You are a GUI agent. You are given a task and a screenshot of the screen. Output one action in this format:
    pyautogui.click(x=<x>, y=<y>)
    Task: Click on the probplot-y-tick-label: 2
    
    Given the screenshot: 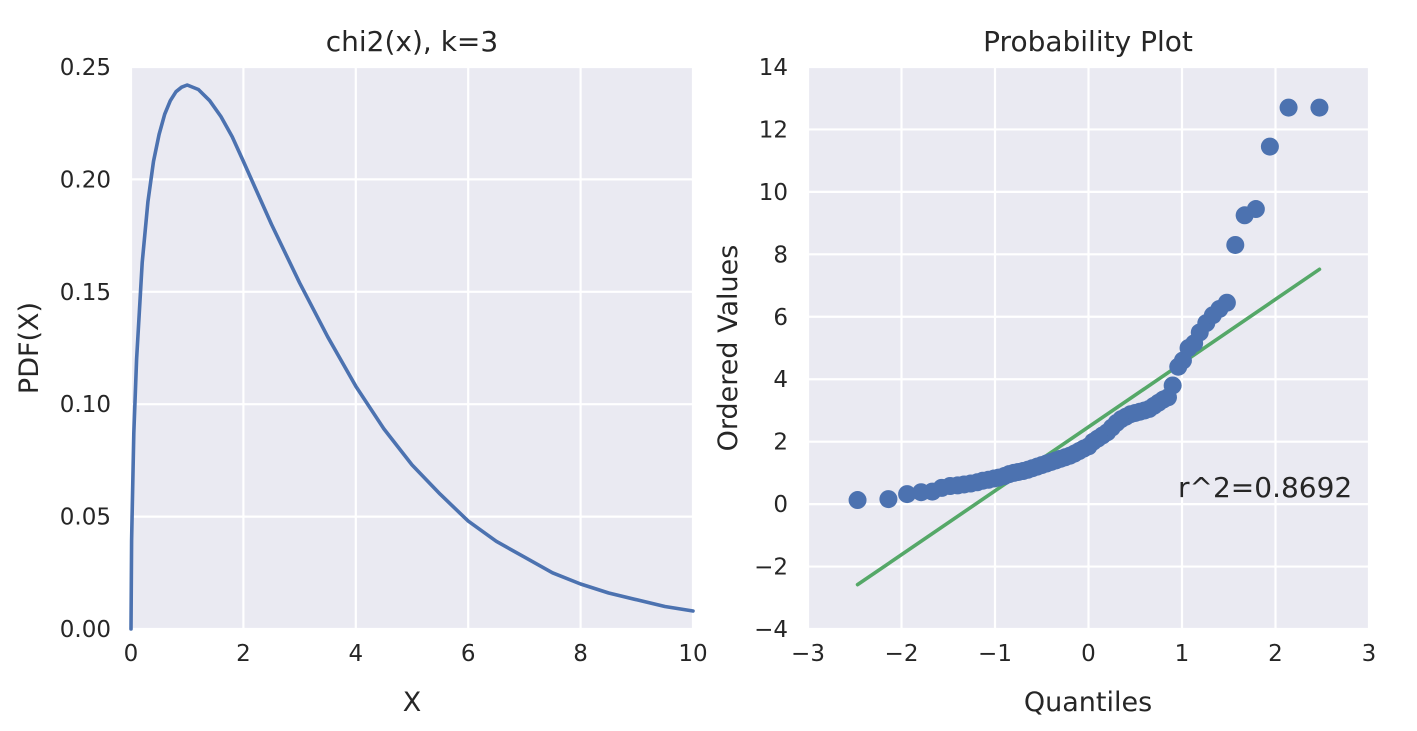 What is the action you would take?
    pyautogui.click(x=780, y=443)
    